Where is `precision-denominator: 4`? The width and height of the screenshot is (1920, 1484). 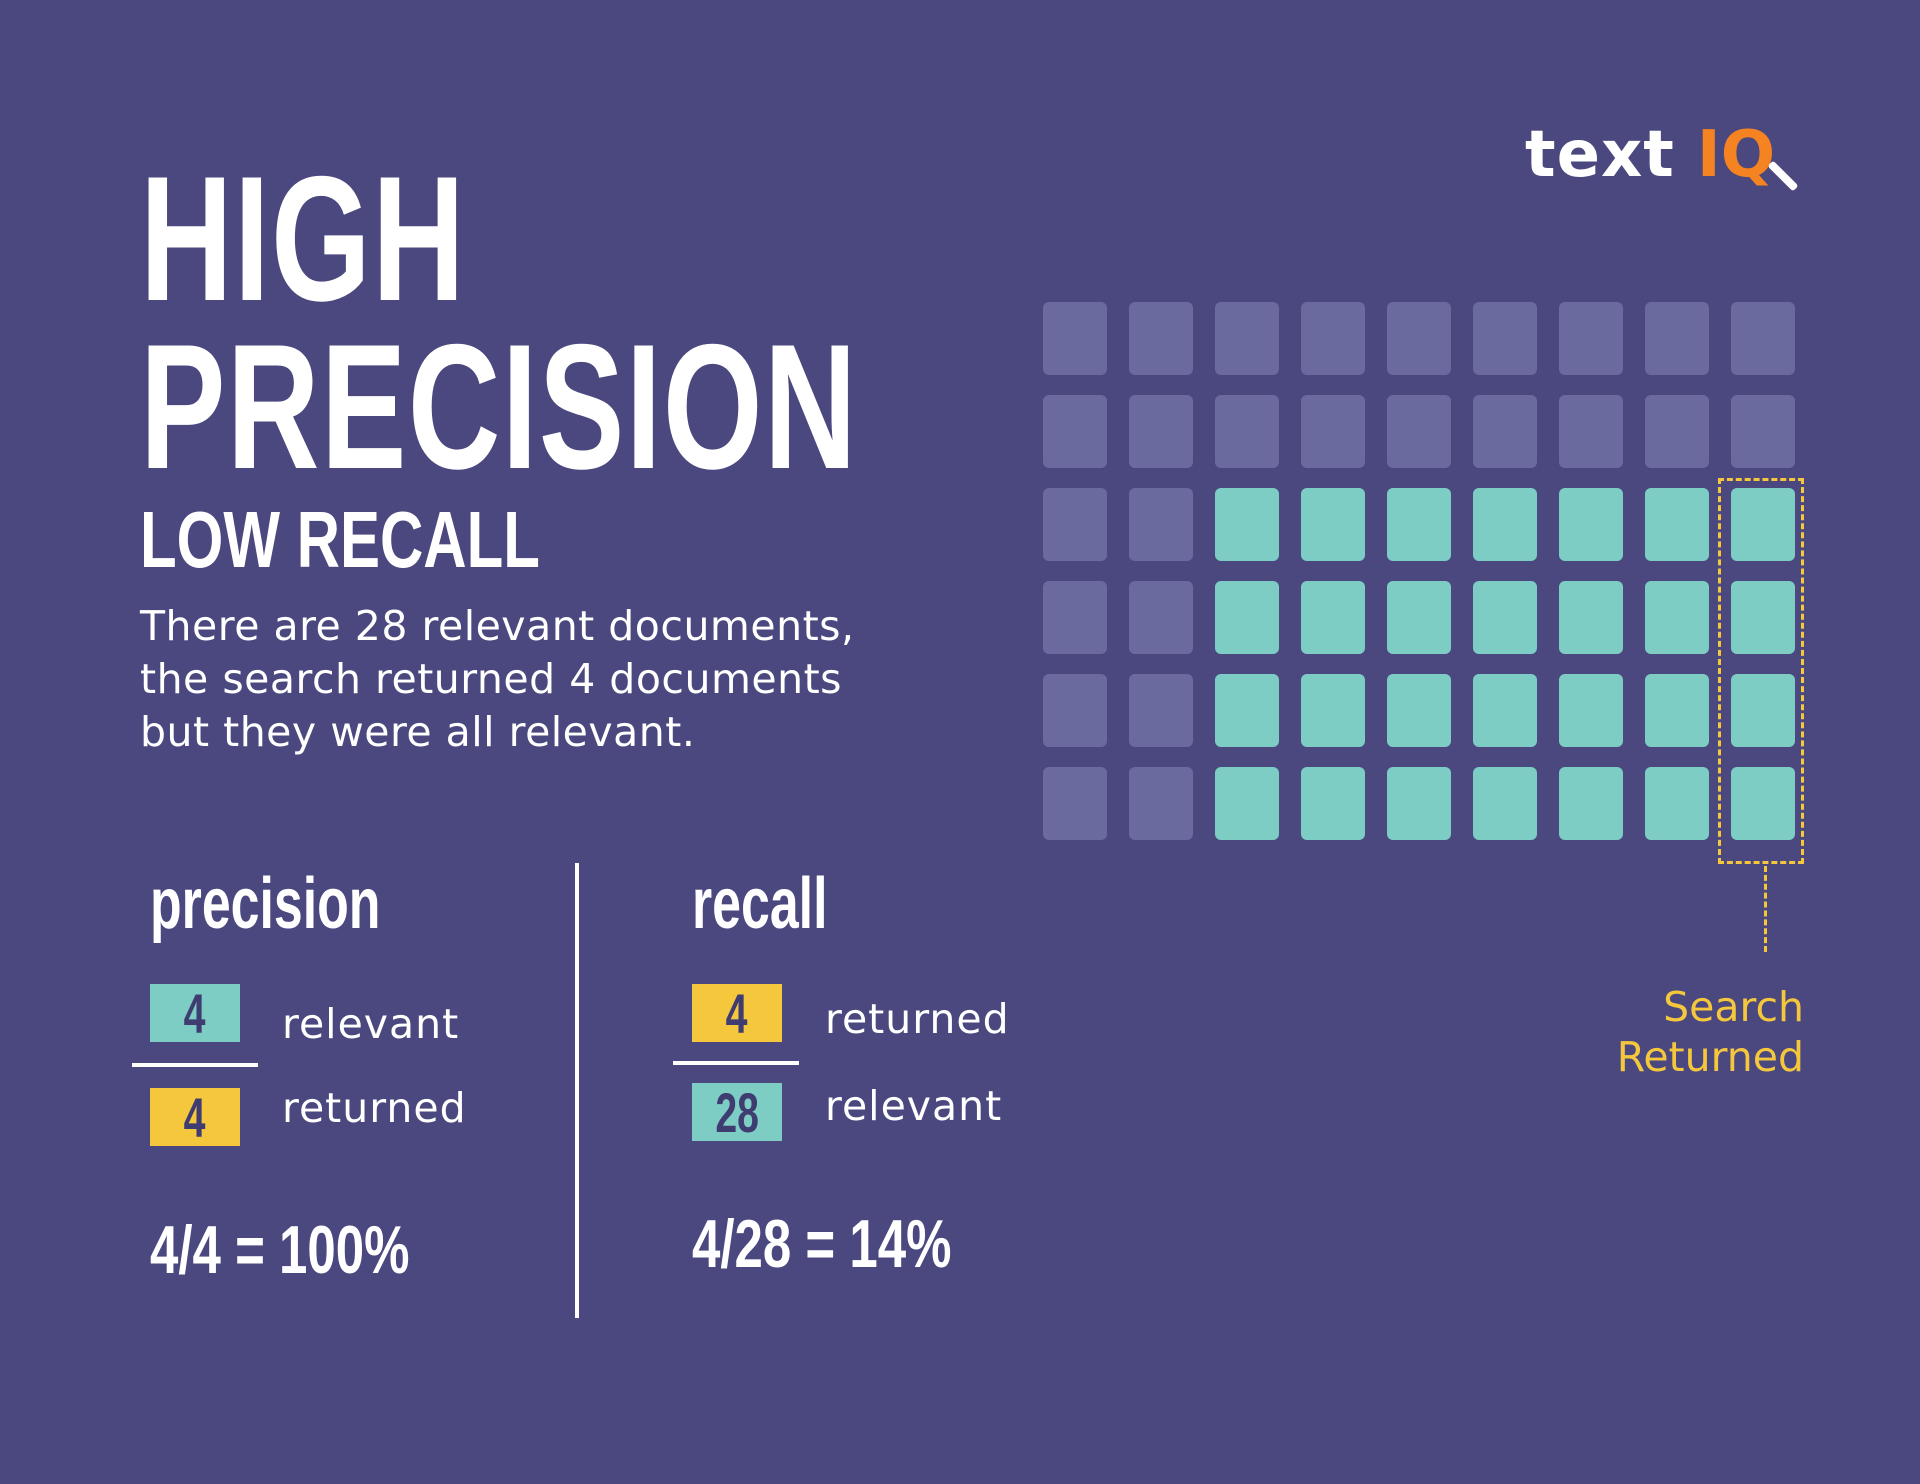 precision-denominator: 4 is located at coordinates (195, 1117).